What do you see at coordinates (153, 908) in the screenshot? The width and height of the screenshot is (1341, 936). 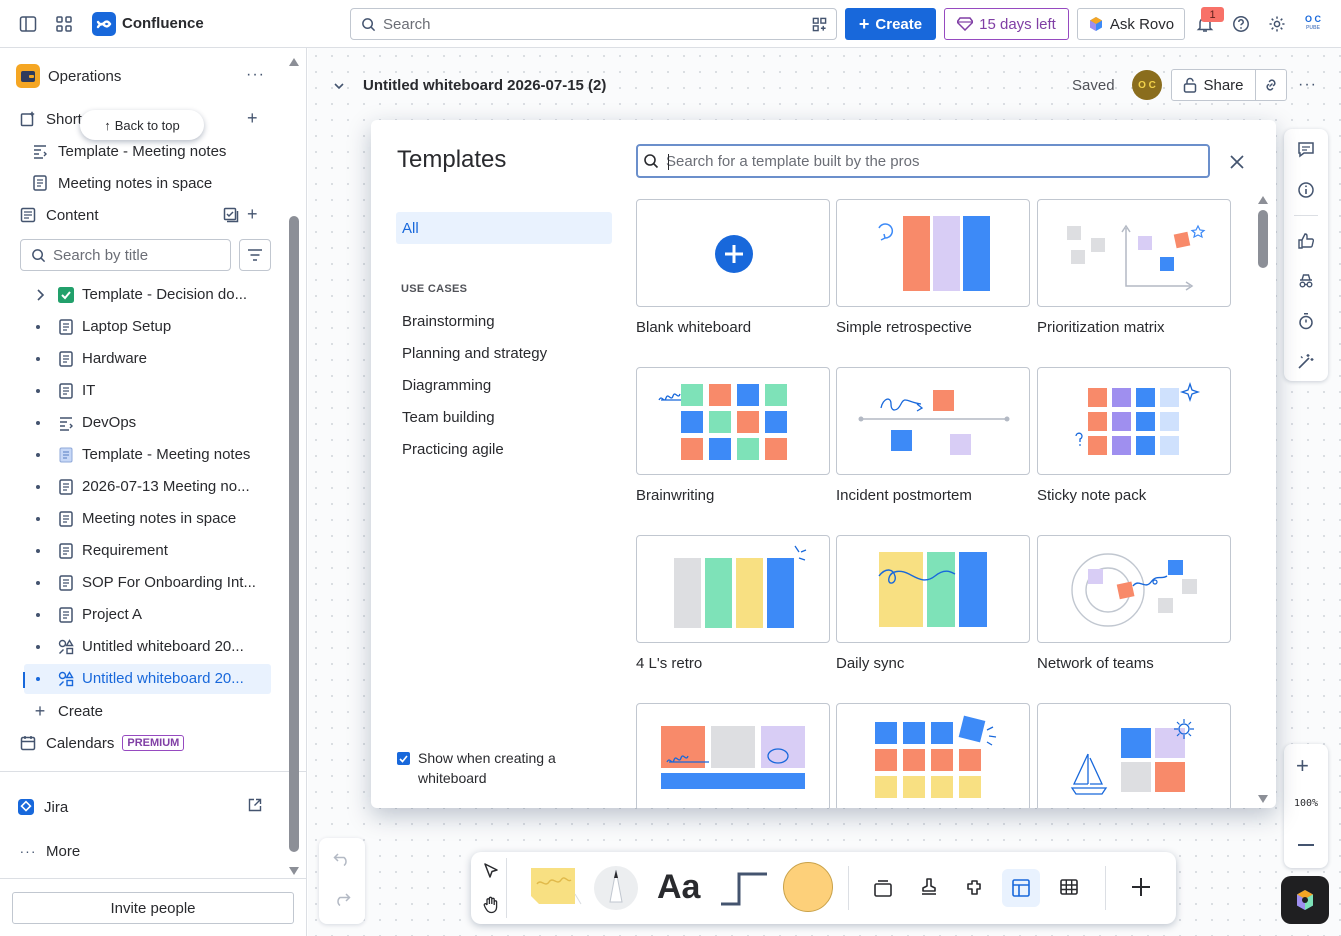 I see `invite-people-button: Invite people` at bounding box center [153, 908].